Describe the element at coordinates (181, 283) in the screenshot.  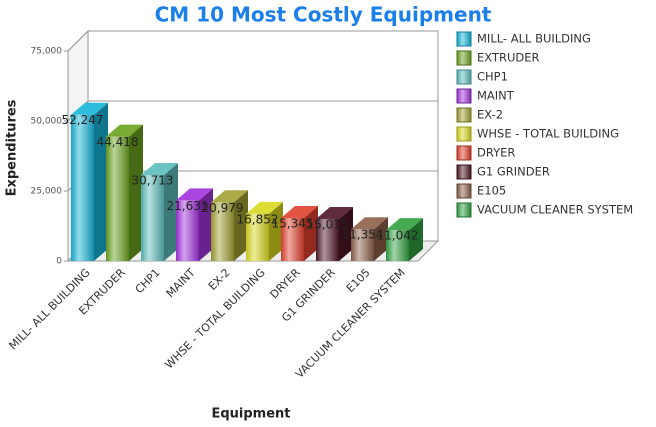
I see `x-tick-label: MAINT` at that location.